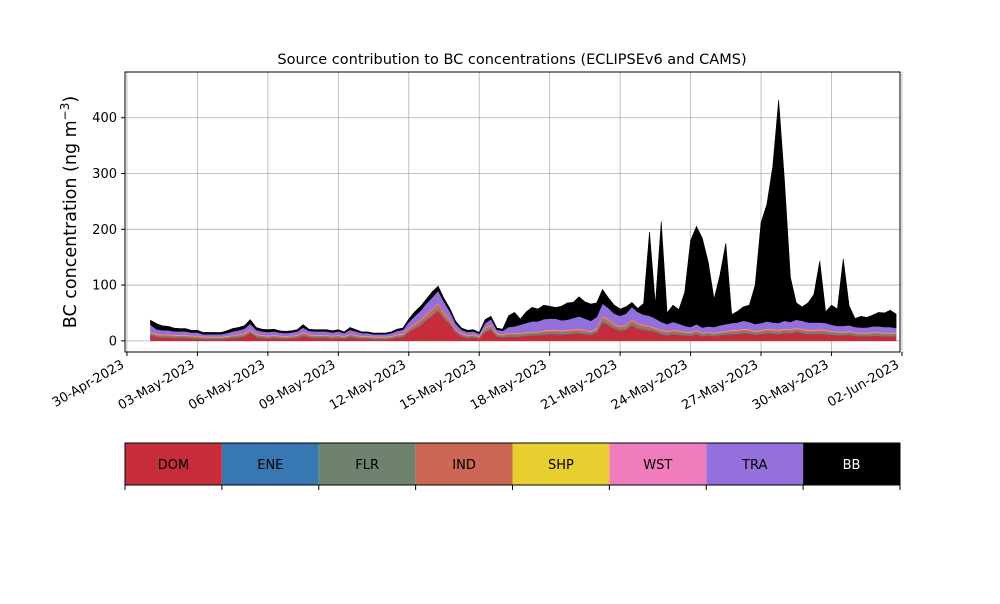 This screenshot has width=1000, height=604. Describe the element at coordinates (71, 224) in the screenshot. I see `y-axis-label-text: BC concentration (ng m` at that location.